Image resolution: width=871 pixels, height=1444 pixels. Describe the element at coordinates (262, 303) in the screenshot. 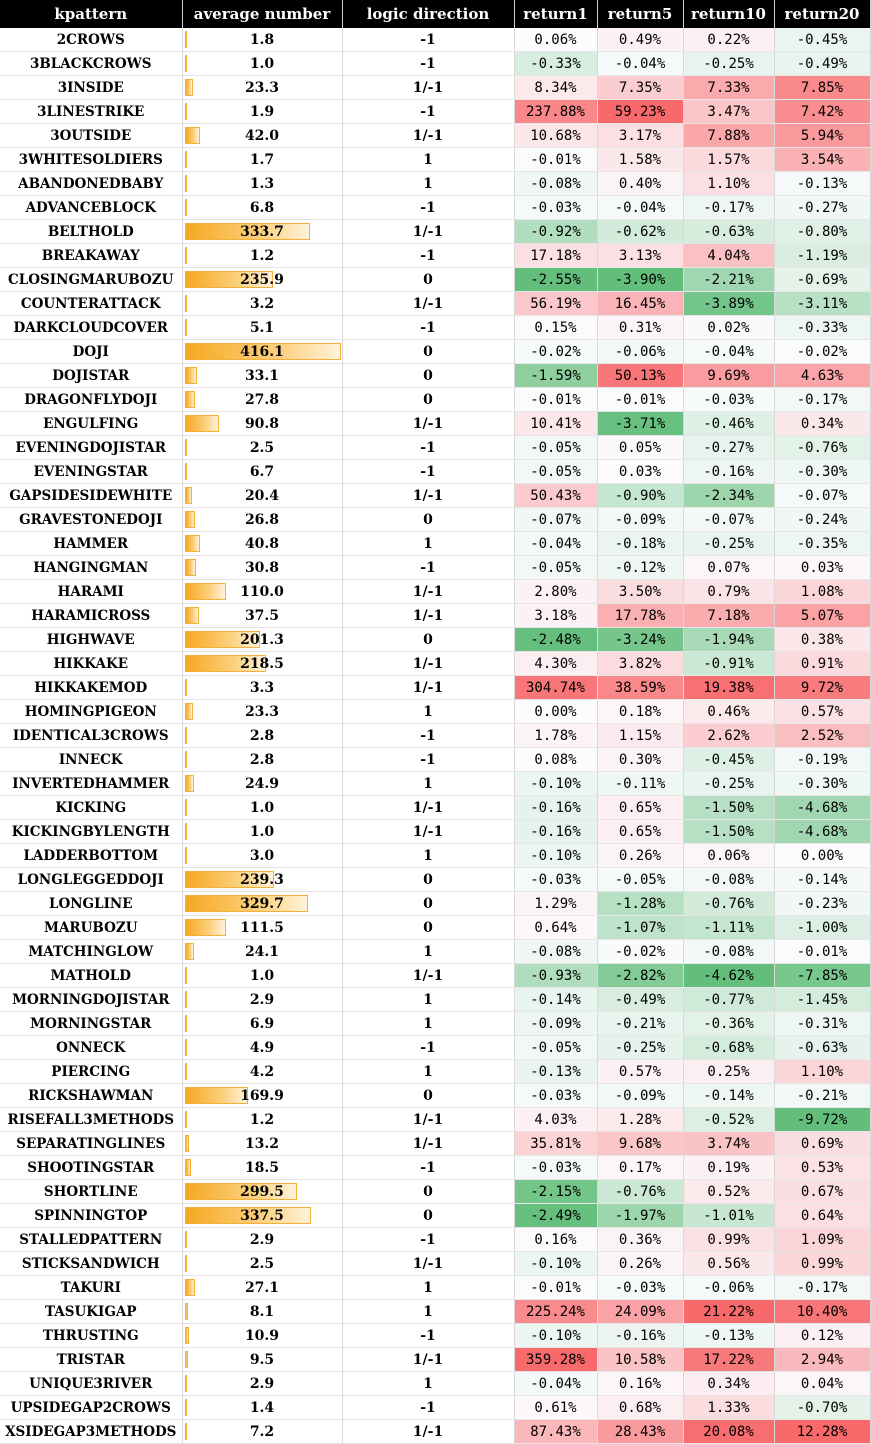

I see `average-number-cell: 3.2` at that location.